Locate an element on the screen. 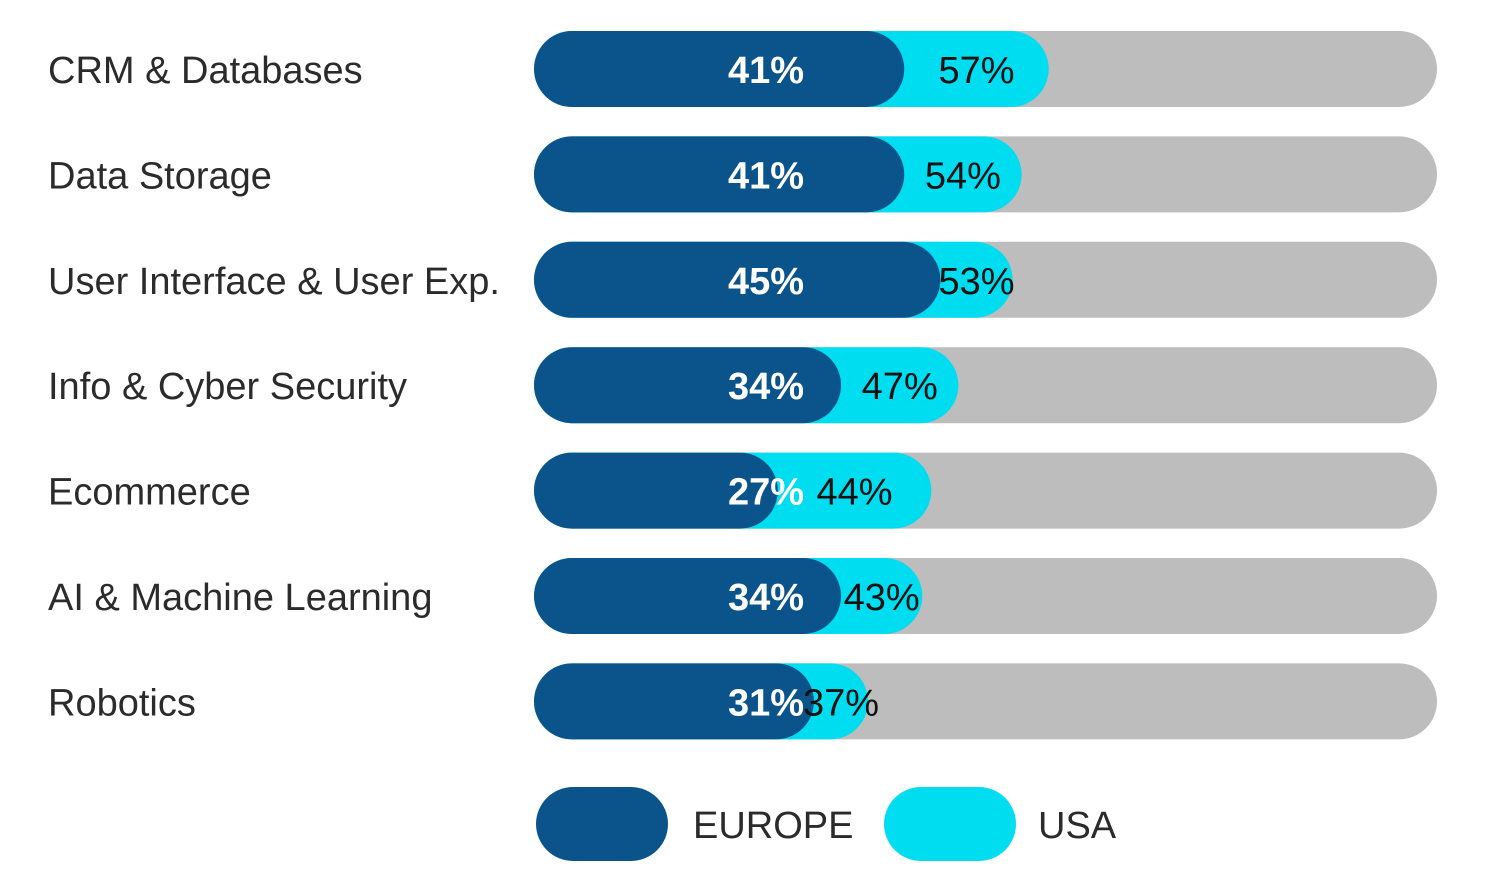 This screenshot has height=895, width=1500. chart-row: Robotics 31%37% is located at coordinates (742, 701).